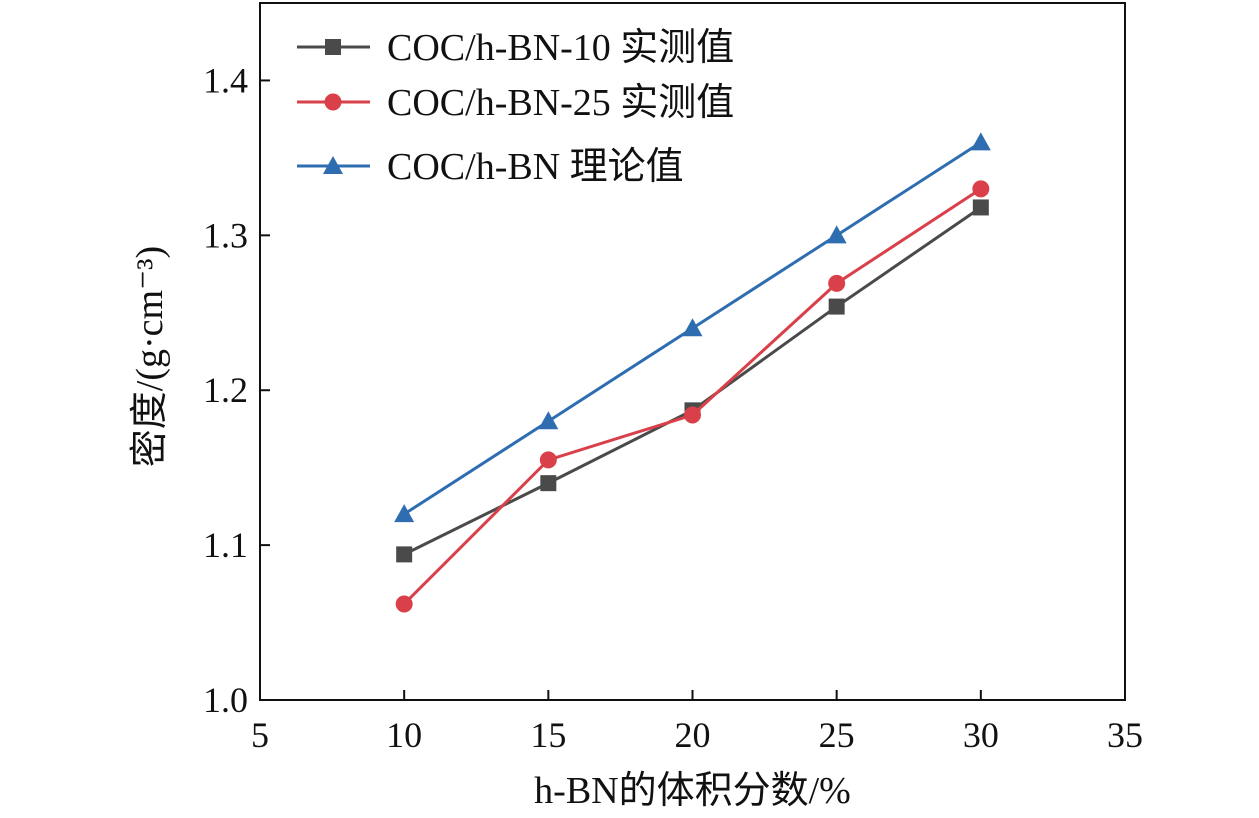  What do you see at coordinates (837, 735) in the screenshot?
I see `x-tick-label: 25` at bounding box center [837, 735].